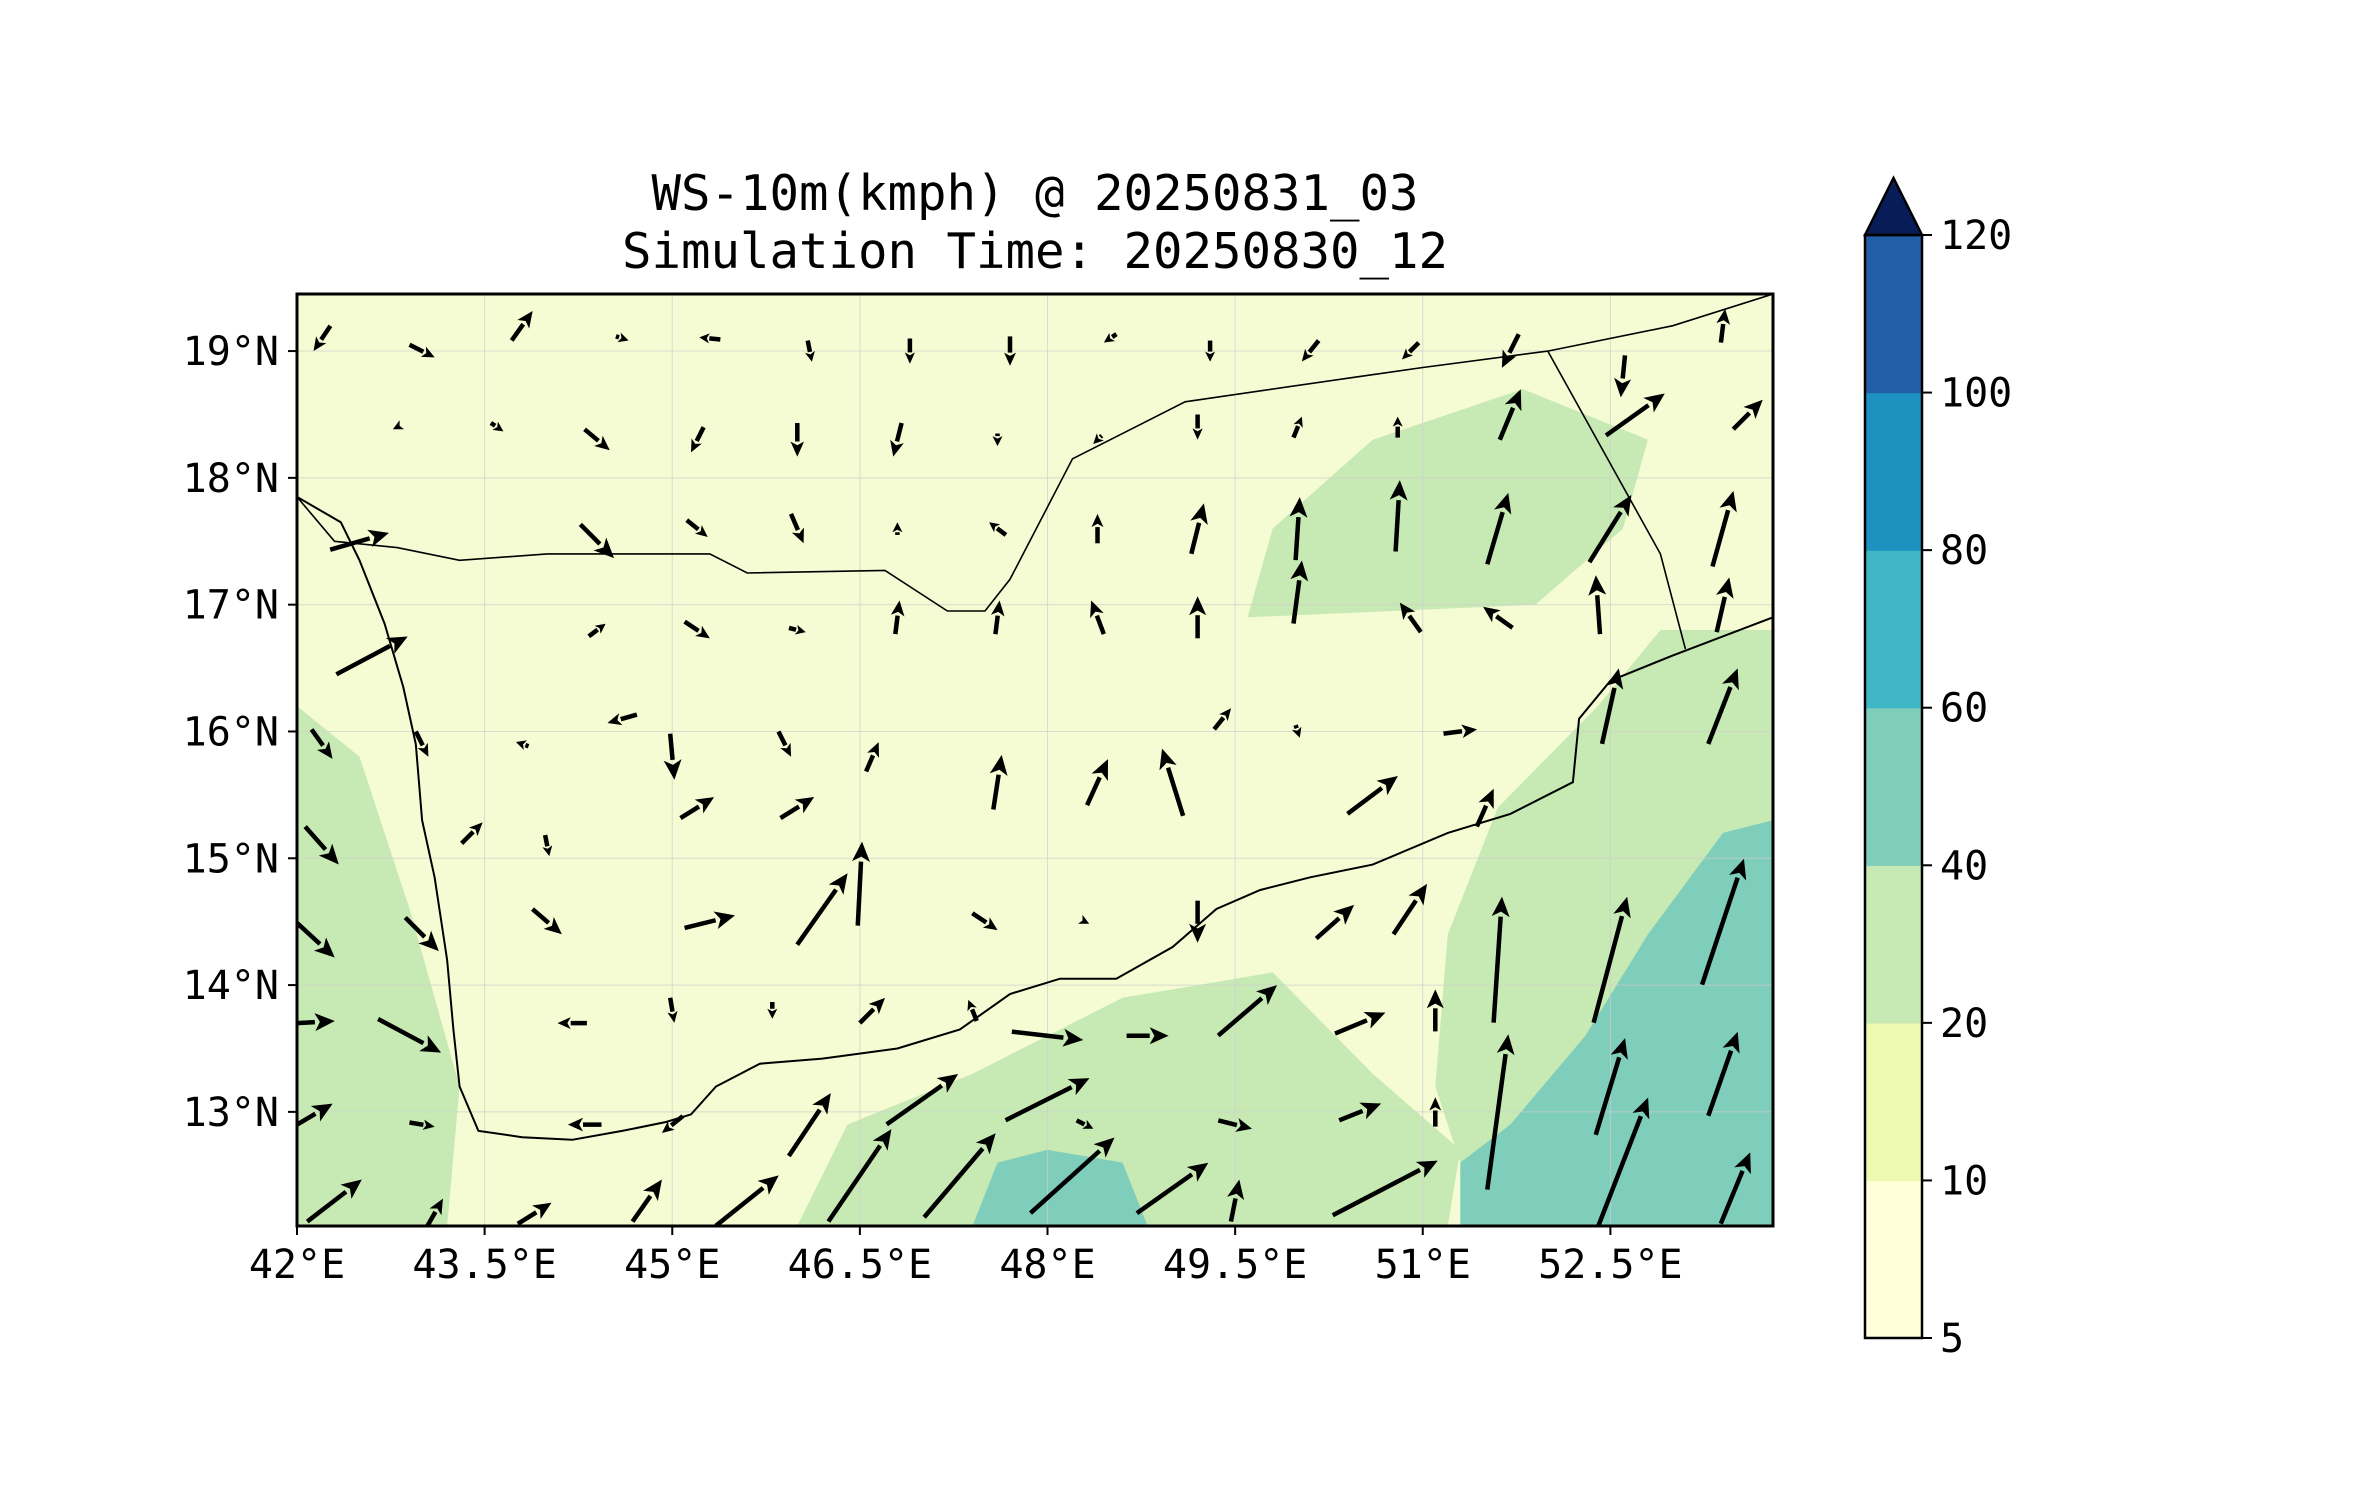 This screenshot has width=2371, height=1500. Describe the element at coordinates (231, 732) in the screenshot. I see `y-tick-label: 16°N` at that location.